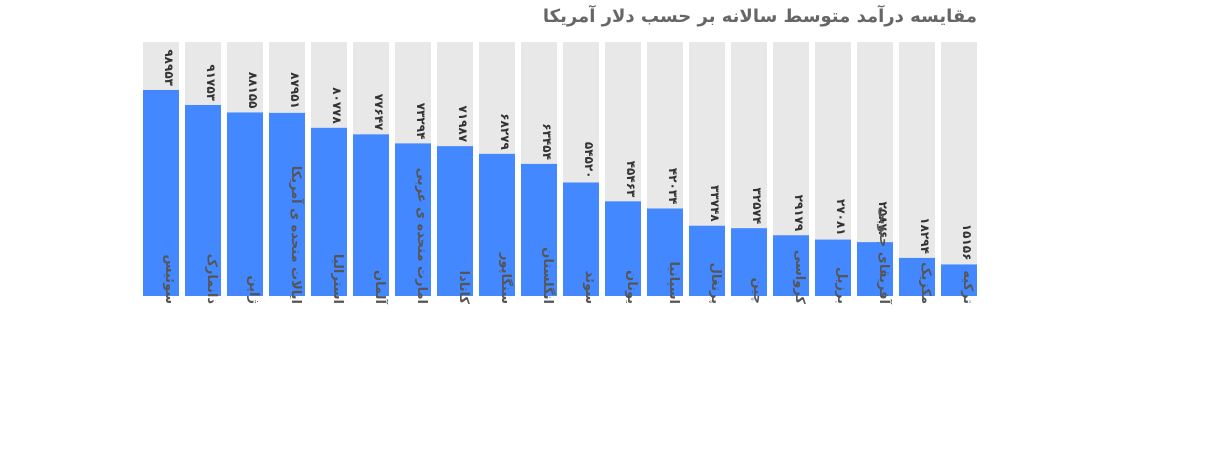  I want to click on category-label: یونان, so click(631, 287).